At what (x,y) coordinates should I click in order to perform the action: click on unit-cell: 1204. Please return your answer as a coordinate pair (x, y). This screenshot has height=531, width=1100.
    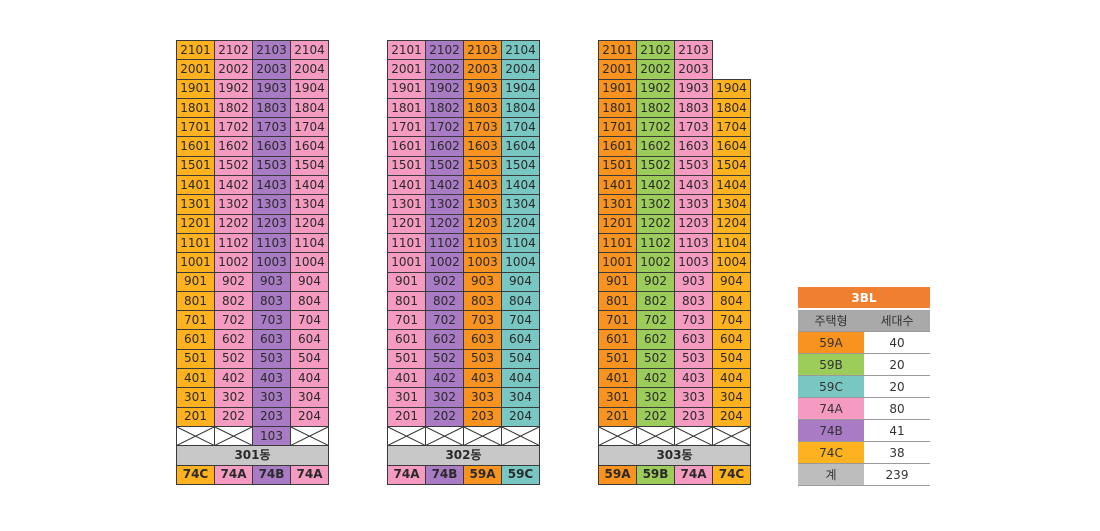
    Looking at the image, I should click on (520, 223).